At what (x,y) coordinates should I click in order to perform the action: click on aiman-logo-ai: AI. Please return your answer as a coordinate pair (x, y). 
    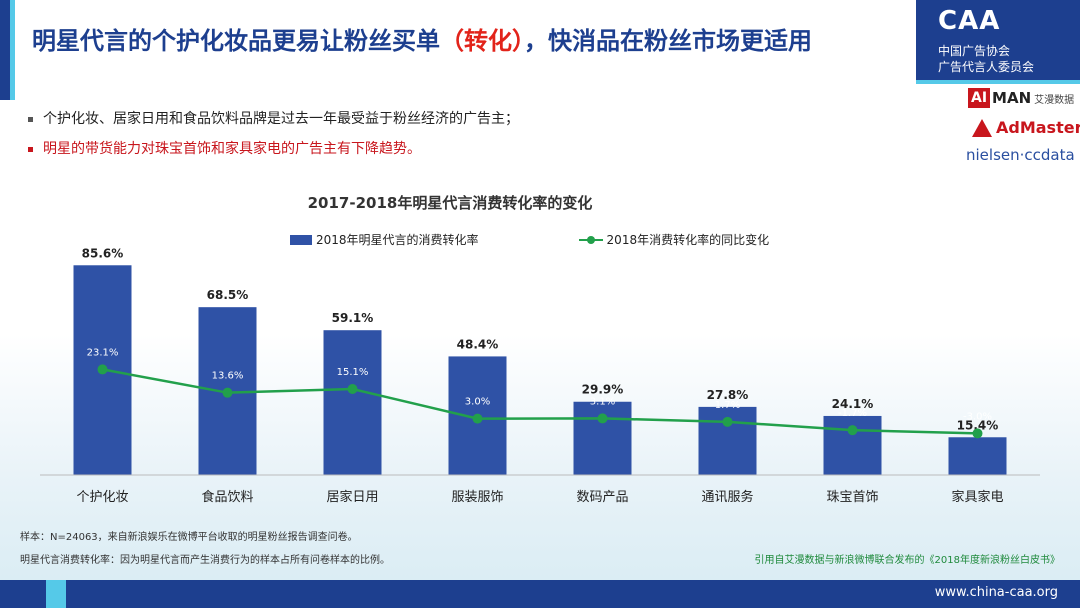
    Looking at the image, I should click on (979, 98).